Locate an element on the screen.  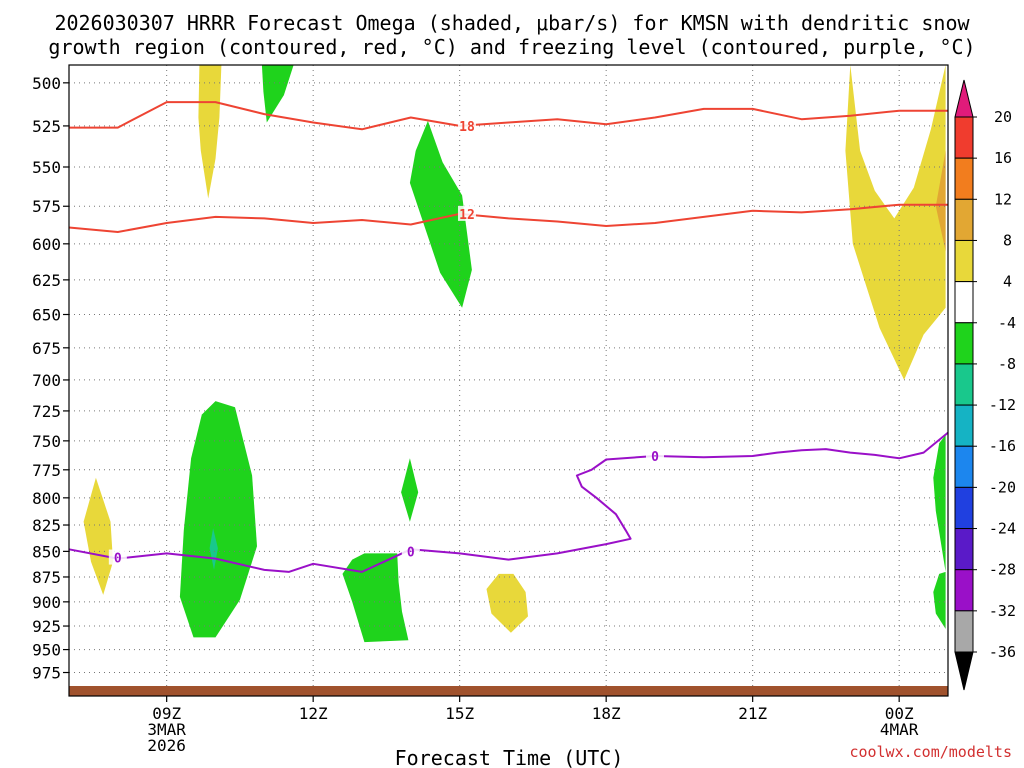
y-tick-label-975: 975 is located at coordinates (46, 673).